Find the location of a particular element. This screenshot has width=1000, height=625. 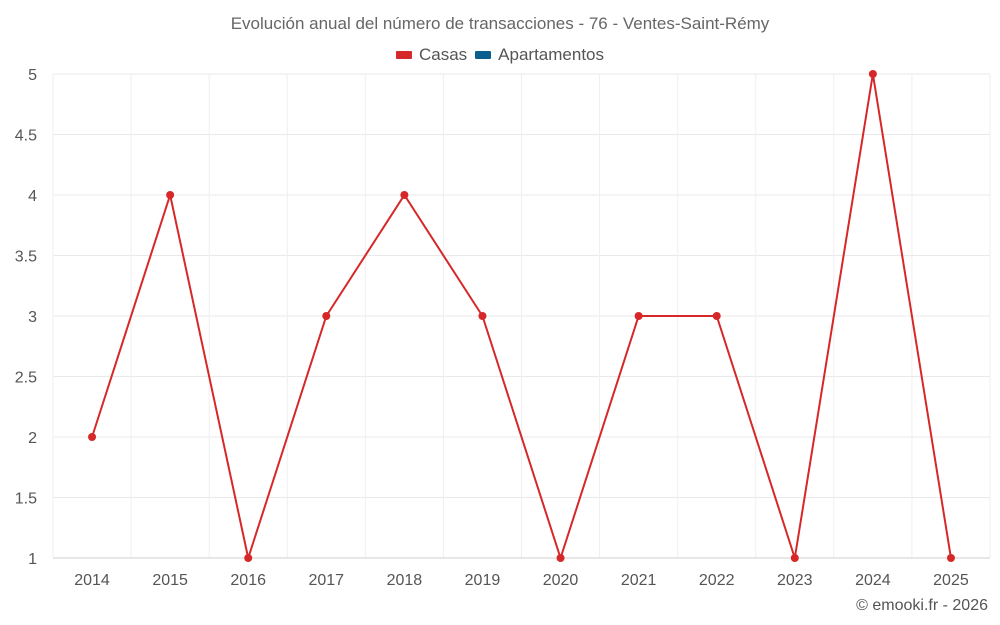

legend-item-apartamentos: Apartamentos is located at coordinates (539, 55).